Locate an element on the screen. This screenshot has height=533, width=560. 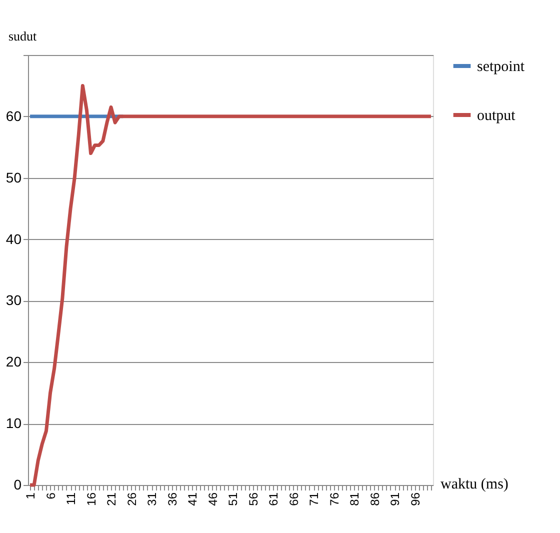
y-tick-label: 60 is located at coordinates (14, 116).